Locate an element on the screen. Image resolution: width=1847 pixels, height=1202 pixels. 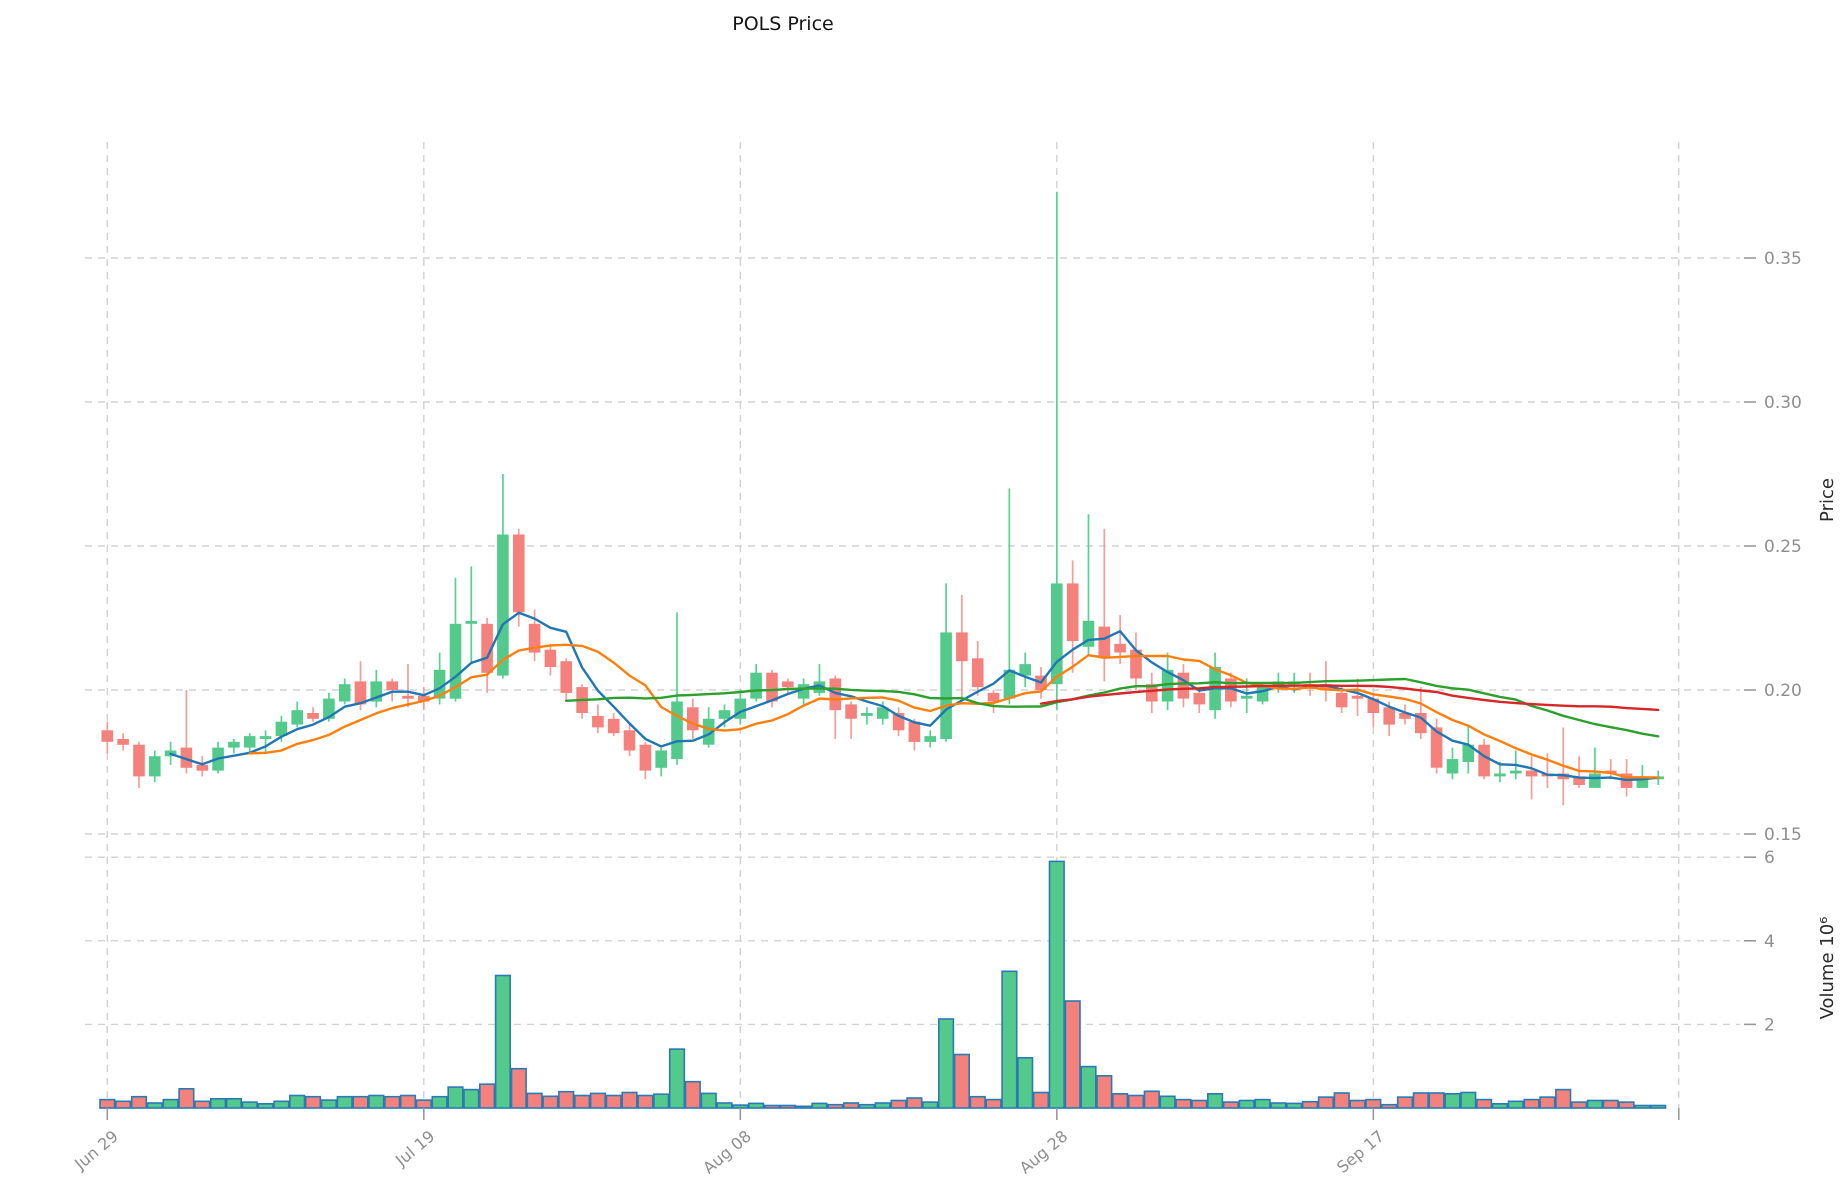
ma-30-line is located at coordinates (1112, 707).